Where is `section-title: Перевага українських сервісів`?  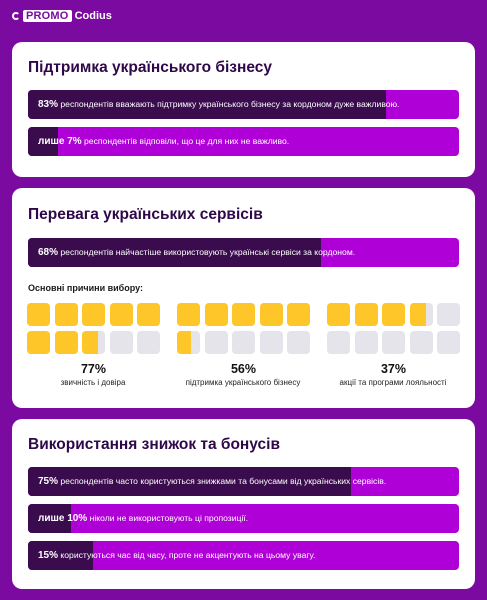
section-title: Перевага українських сервісів is located at coordinates (145, 214).